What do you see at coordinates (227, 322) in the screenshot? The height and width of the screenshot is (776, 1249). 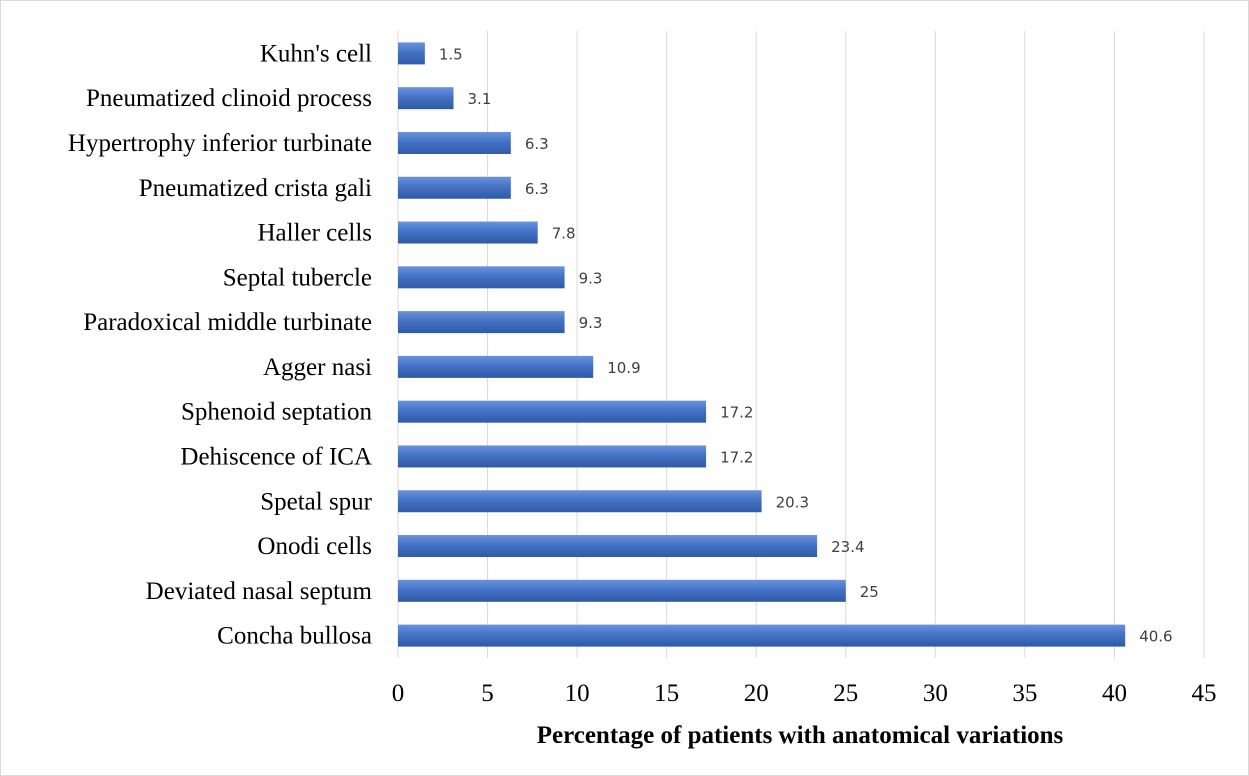 I see `category-label: Paradoxical middle turbinate` at bounding box center [227, 322].